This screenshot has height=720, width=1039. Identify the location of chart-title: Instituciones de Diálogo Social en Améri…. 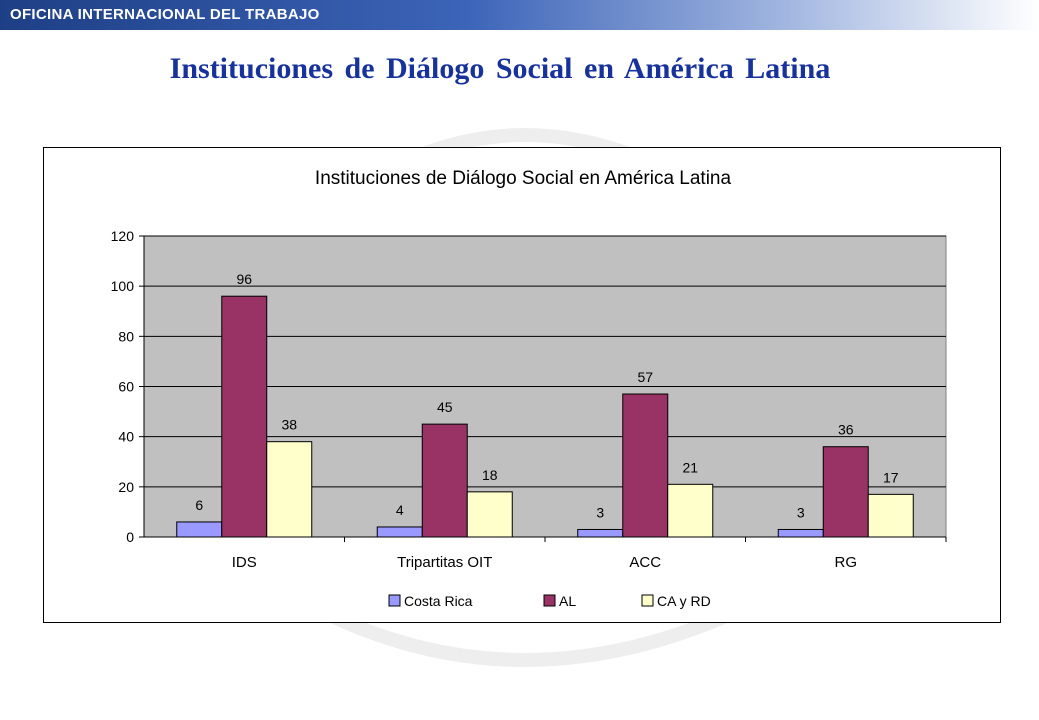
(523, 178).